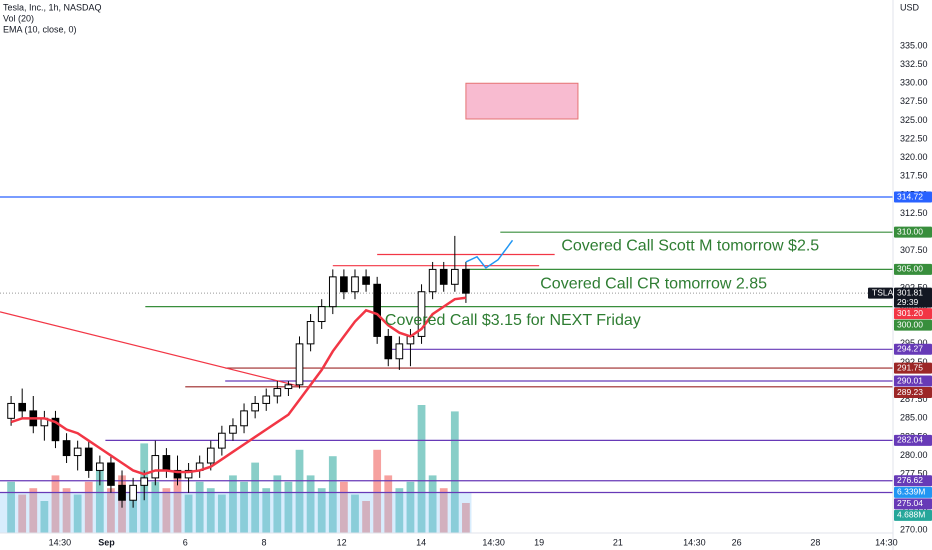  Describe the element at coordinates (912, 275) in the screenshot. I see `price-axis` at that location.